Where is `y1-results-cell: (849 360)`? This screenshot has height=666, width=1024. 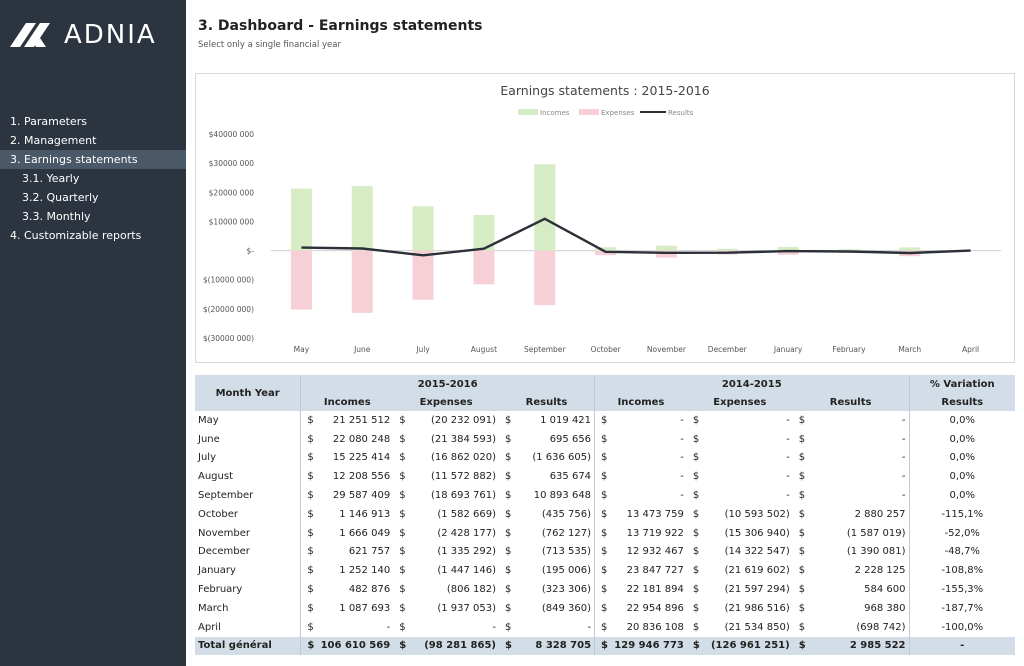
y1-results-cell: (849 360) is located at coordinates (566, 608).